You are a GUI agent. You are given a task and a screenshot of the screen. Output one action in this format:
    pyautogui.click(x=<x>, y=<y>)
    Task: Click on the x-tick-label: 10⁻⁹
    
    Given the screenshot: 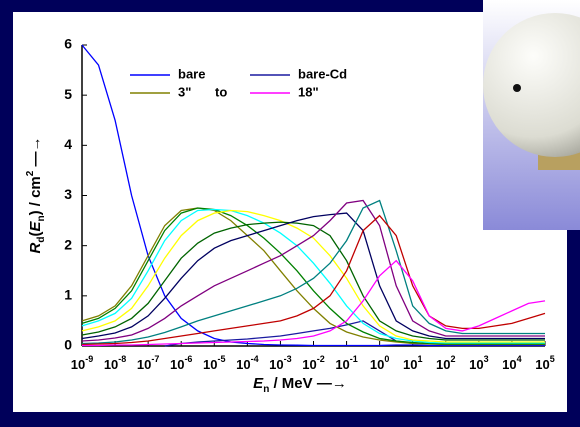 What is the action you would take?
    pyautogui.click(x=82, y=363)
    